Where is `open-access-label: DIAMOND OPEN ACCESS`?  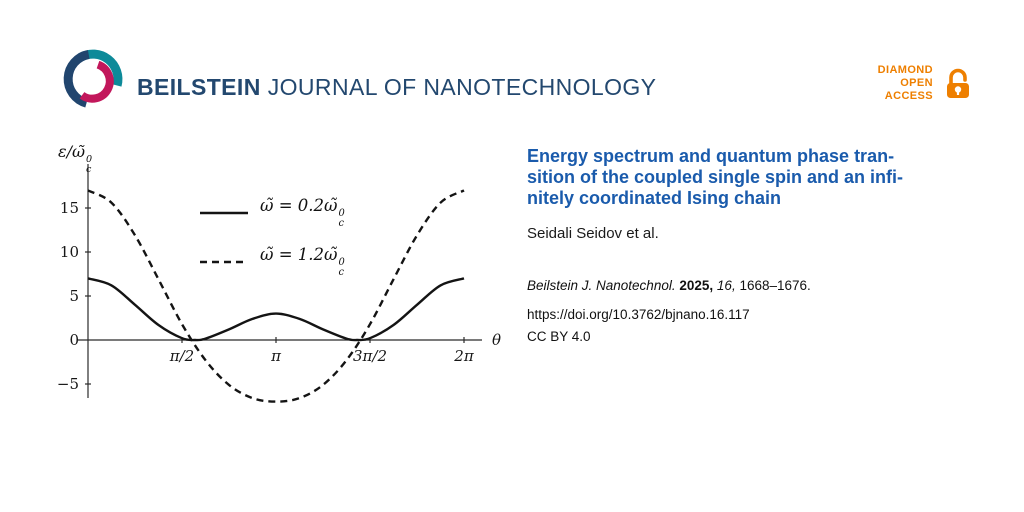 open-access-label: DIAMOND OPEN ACCESS is located at coordinates (905, 83).